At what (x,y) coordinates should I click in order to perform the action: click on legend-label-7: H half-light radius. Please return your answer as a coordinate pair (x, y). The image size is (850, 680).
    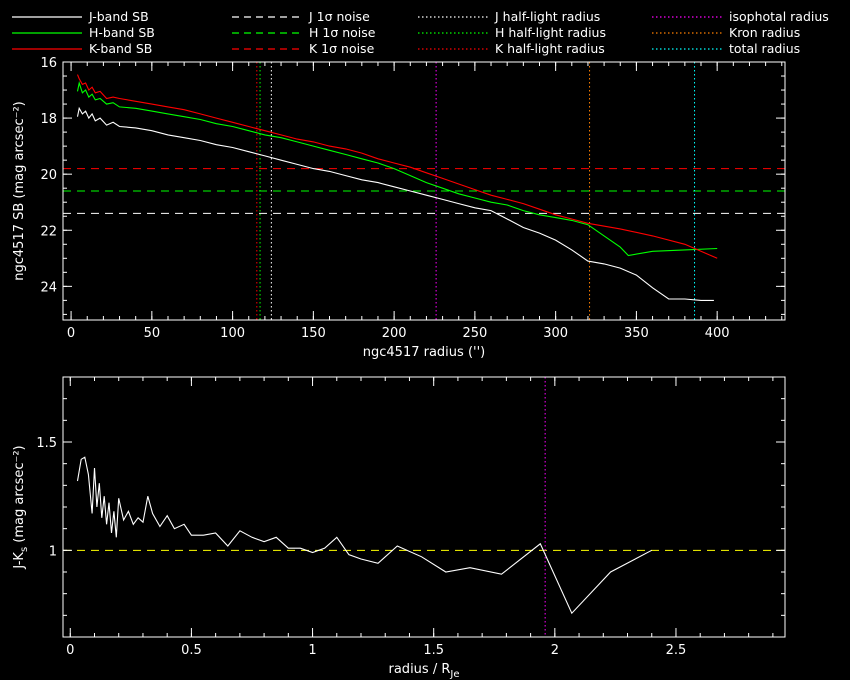
    Looking at the image, I should click on (550, 32).